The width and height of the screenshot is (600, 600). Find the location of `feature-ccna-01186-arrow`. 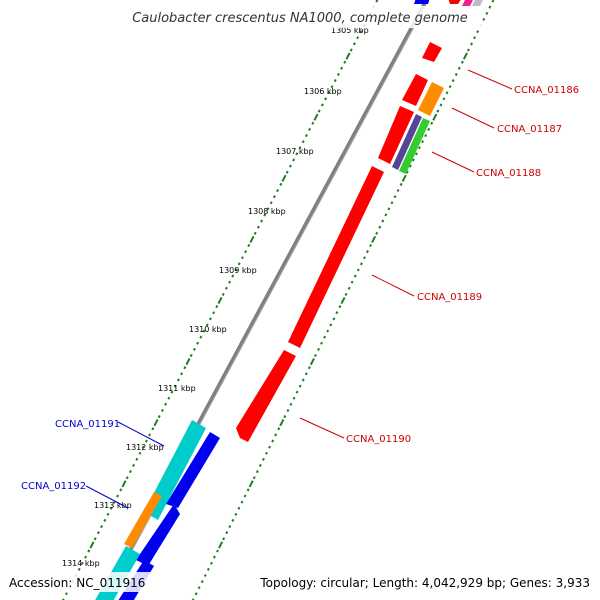

feature-ccna-01186-arrow is located at coordinates (432, 52).